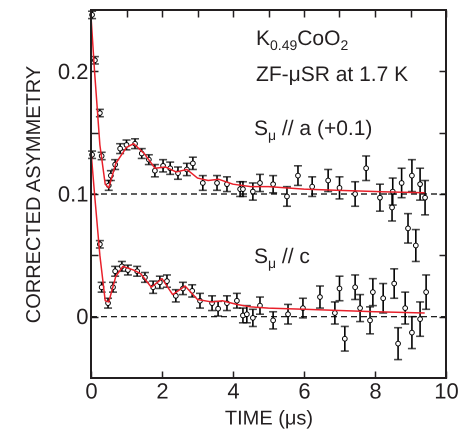 The height and width of the screenshot is (447, 459). Describe the element at coordinates (282, 258) in the screenshot. I see `series-label: S$_{μ}$ // c` at that location.